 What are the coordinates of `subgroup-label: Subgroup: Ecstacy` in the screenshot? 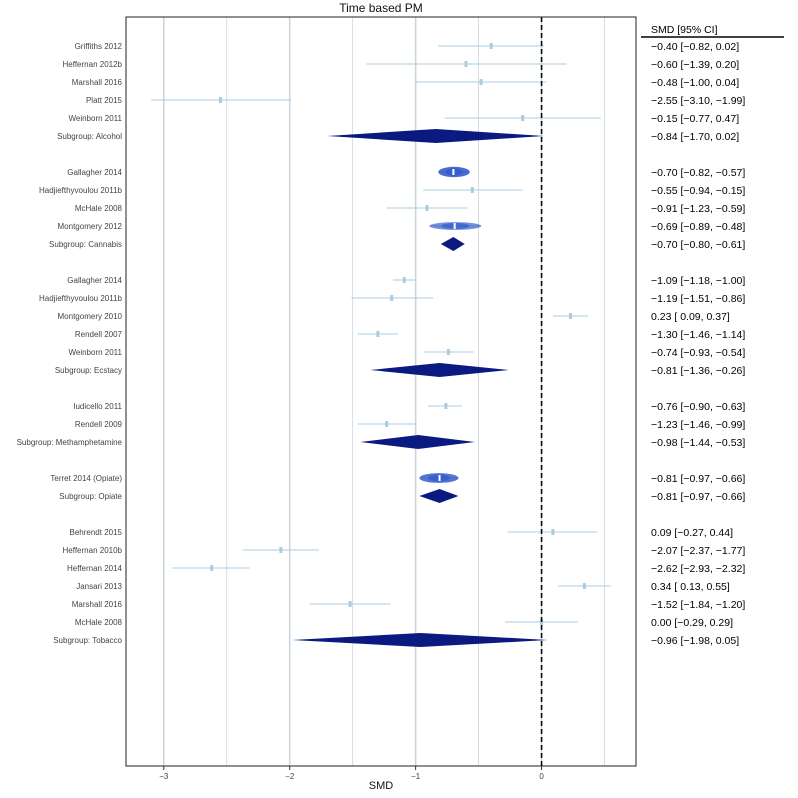 It's located at (88, 370).